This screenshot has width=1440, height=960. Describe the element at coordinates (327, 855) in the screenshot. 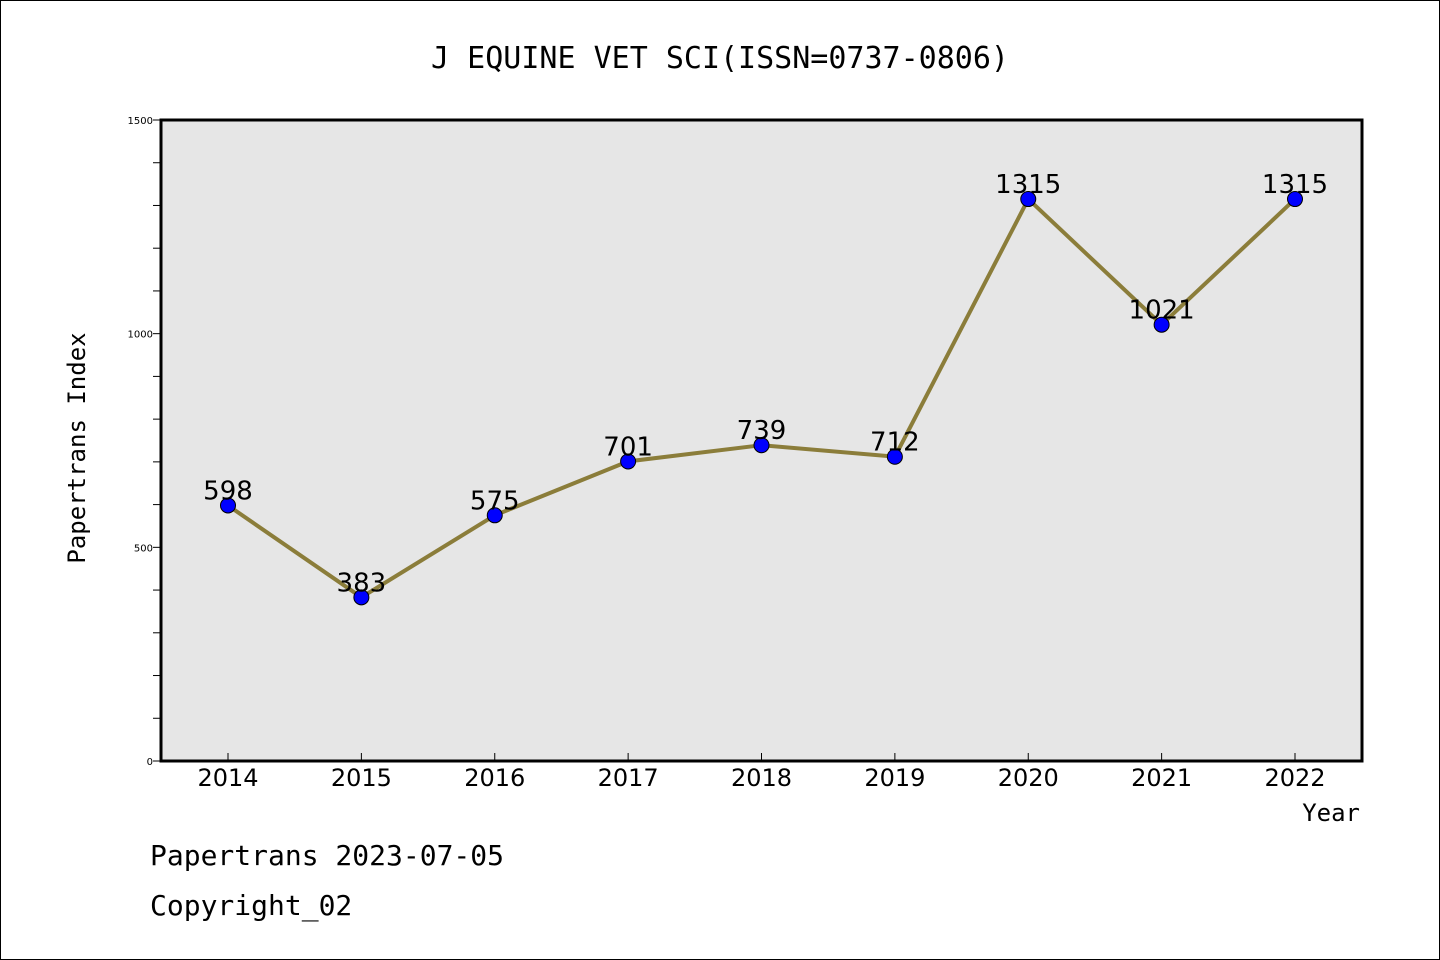

I see `footer-date: Papertrans 2023-07-05` at that location.